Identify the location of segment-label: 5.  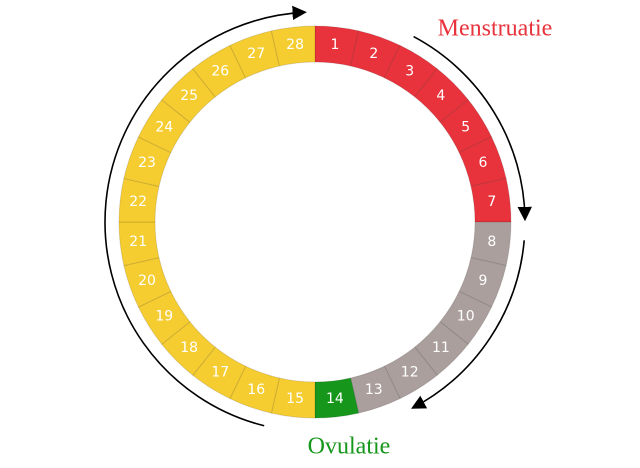
(465, 127).